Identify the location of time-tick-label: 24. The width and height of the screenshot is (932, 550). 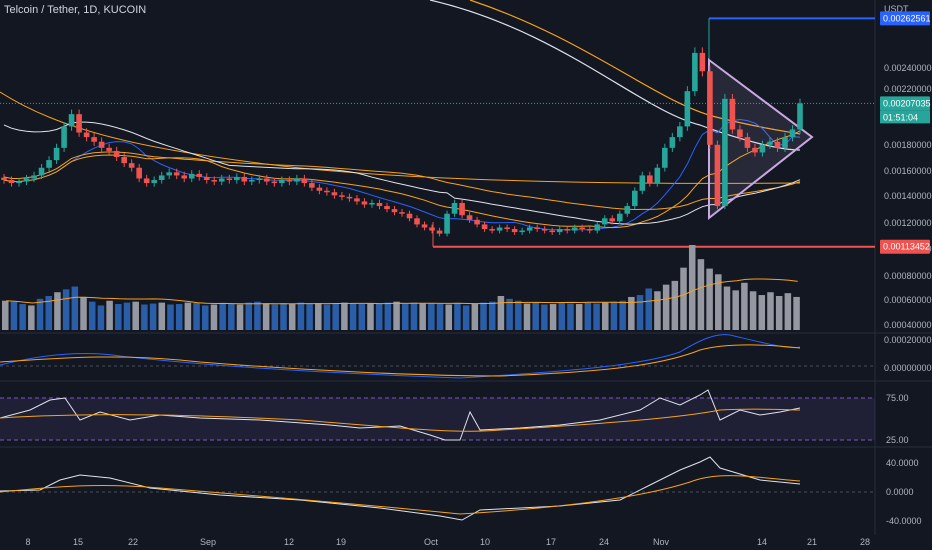
(604, 542).